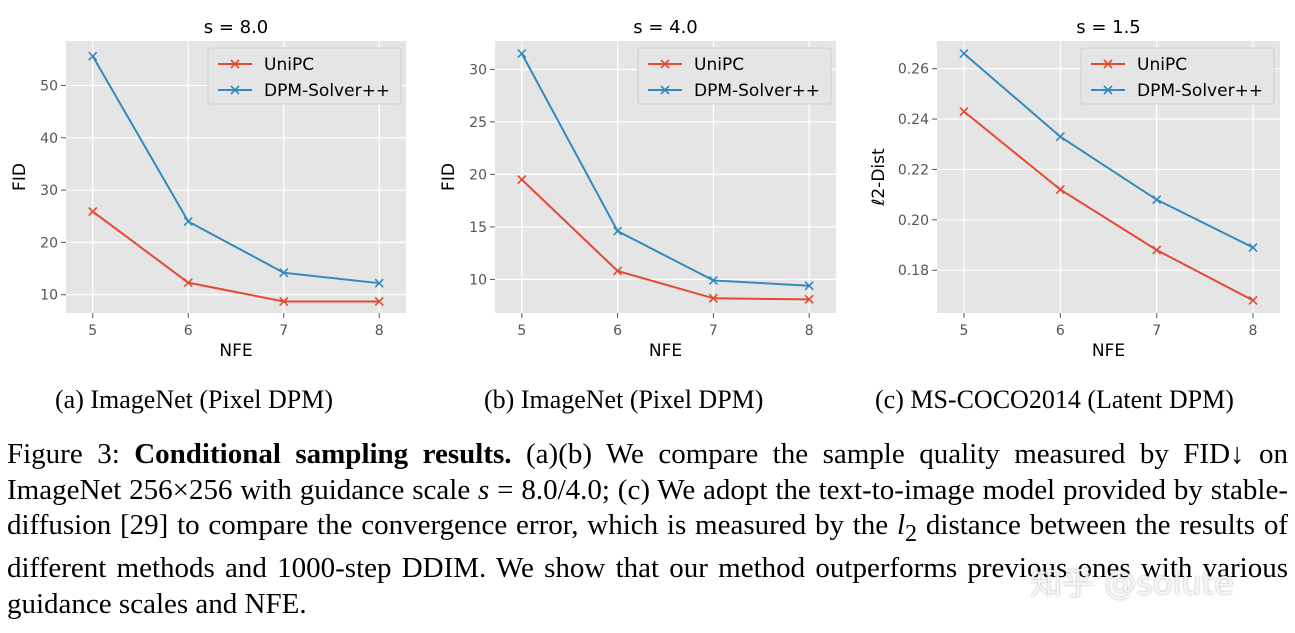 This screenshot has width=1295, height=633. I want to click on y-axis-label: ℓ2-Dist, so click(879, 177).